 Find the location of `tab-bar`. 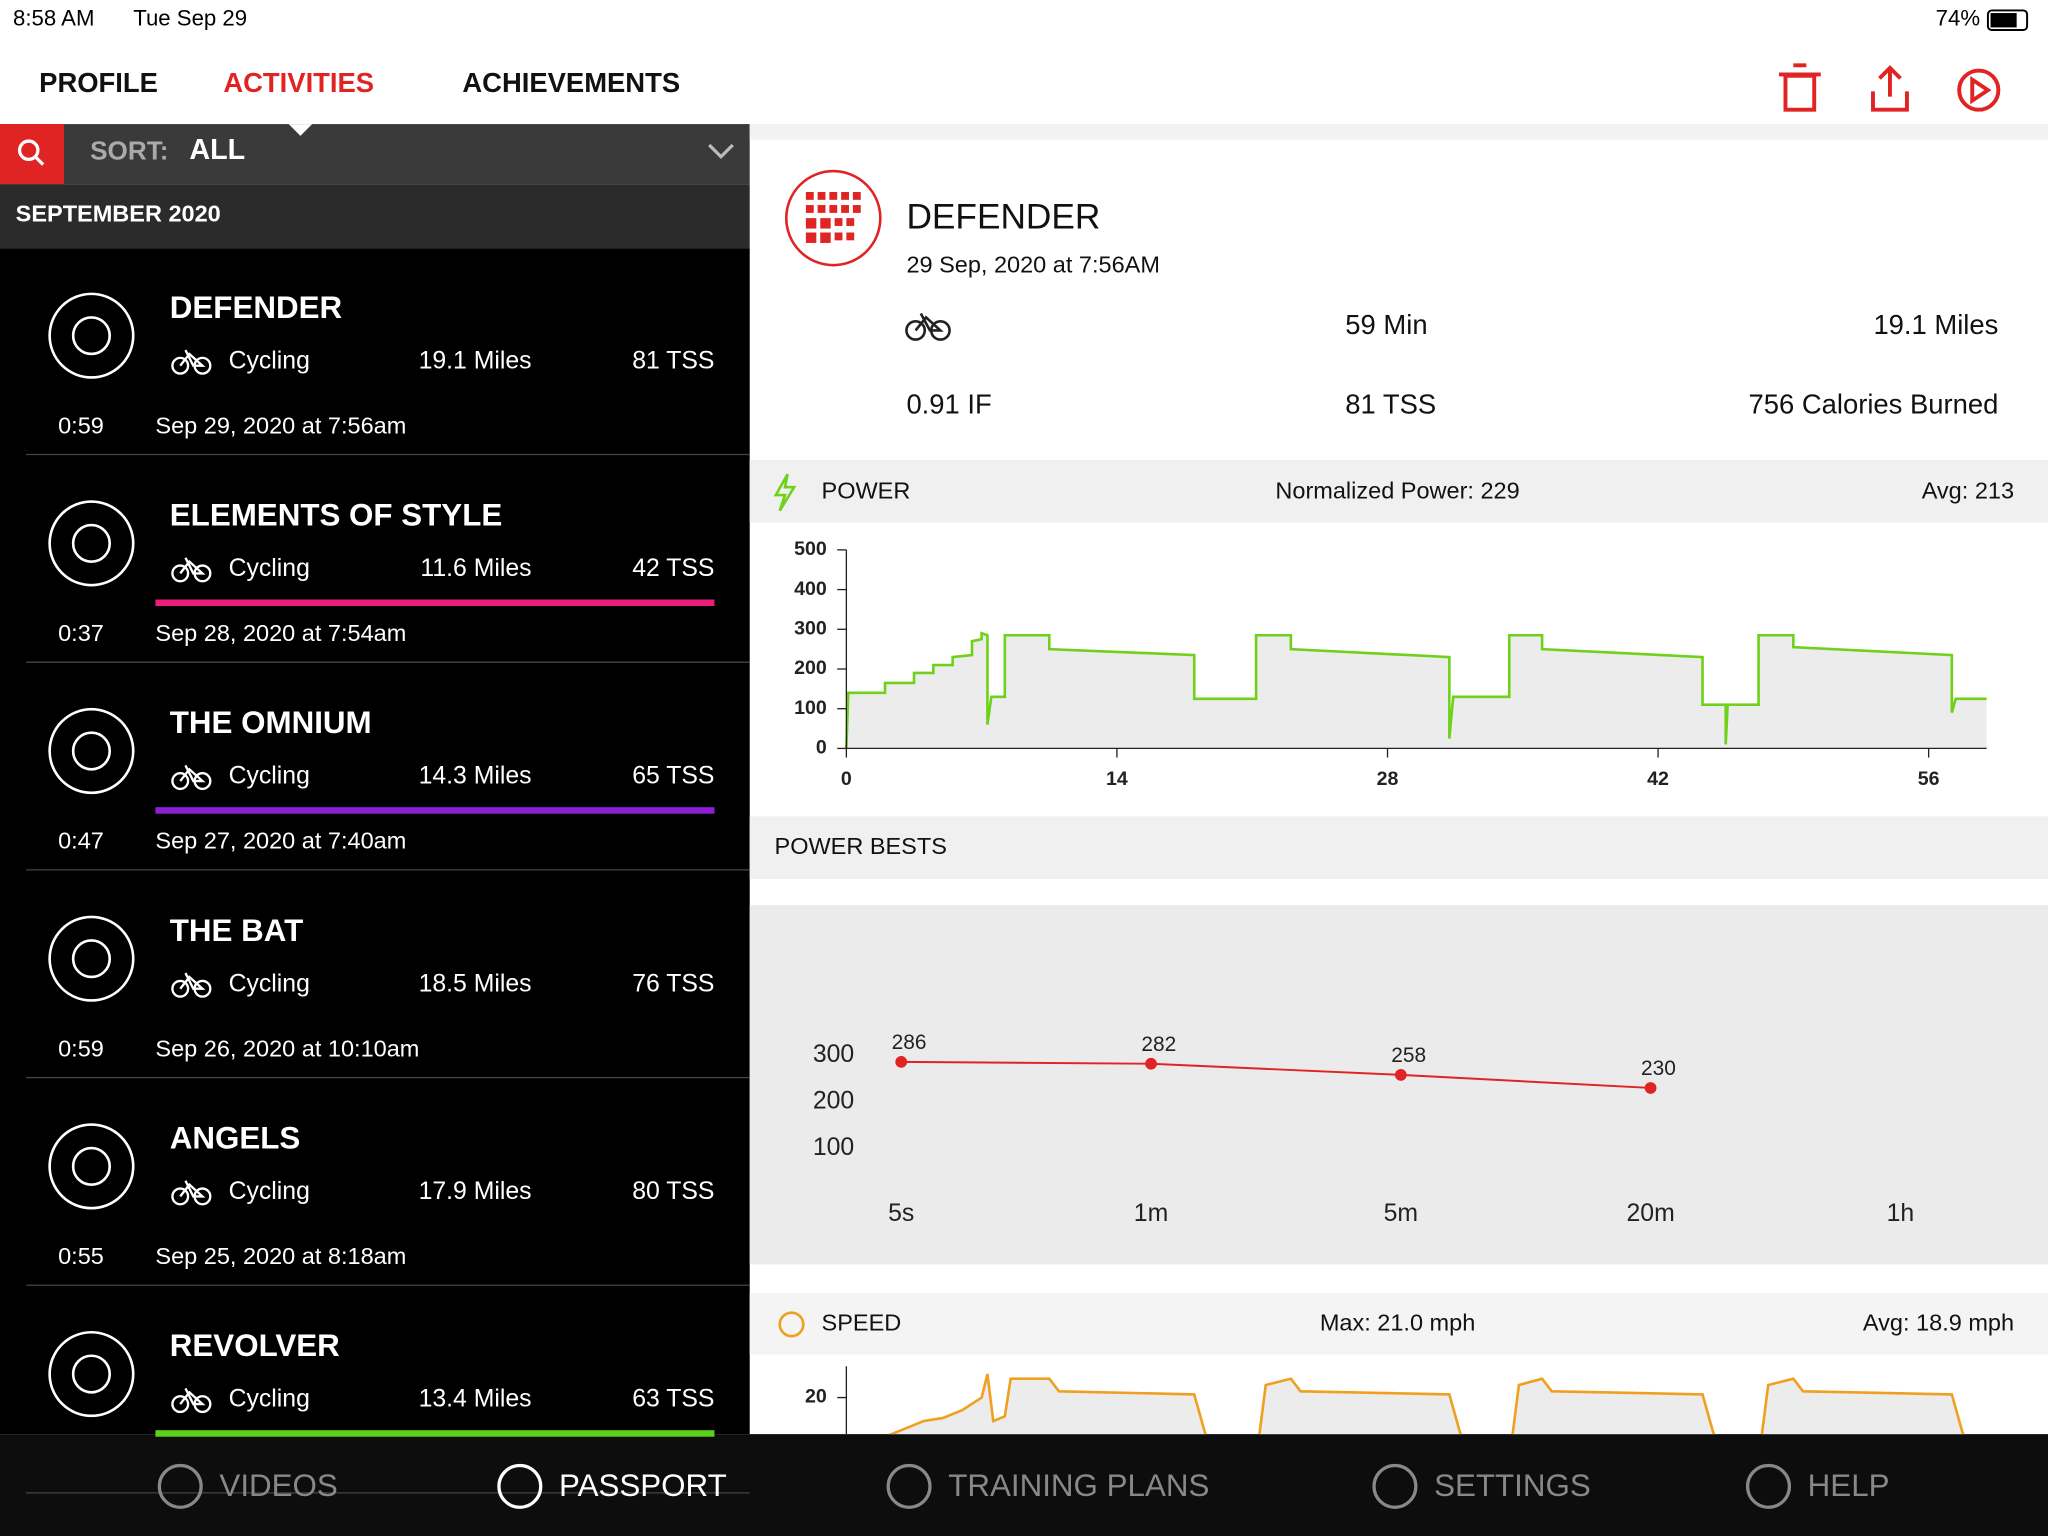

tab-bar is located at coordinates (1024, 1485).